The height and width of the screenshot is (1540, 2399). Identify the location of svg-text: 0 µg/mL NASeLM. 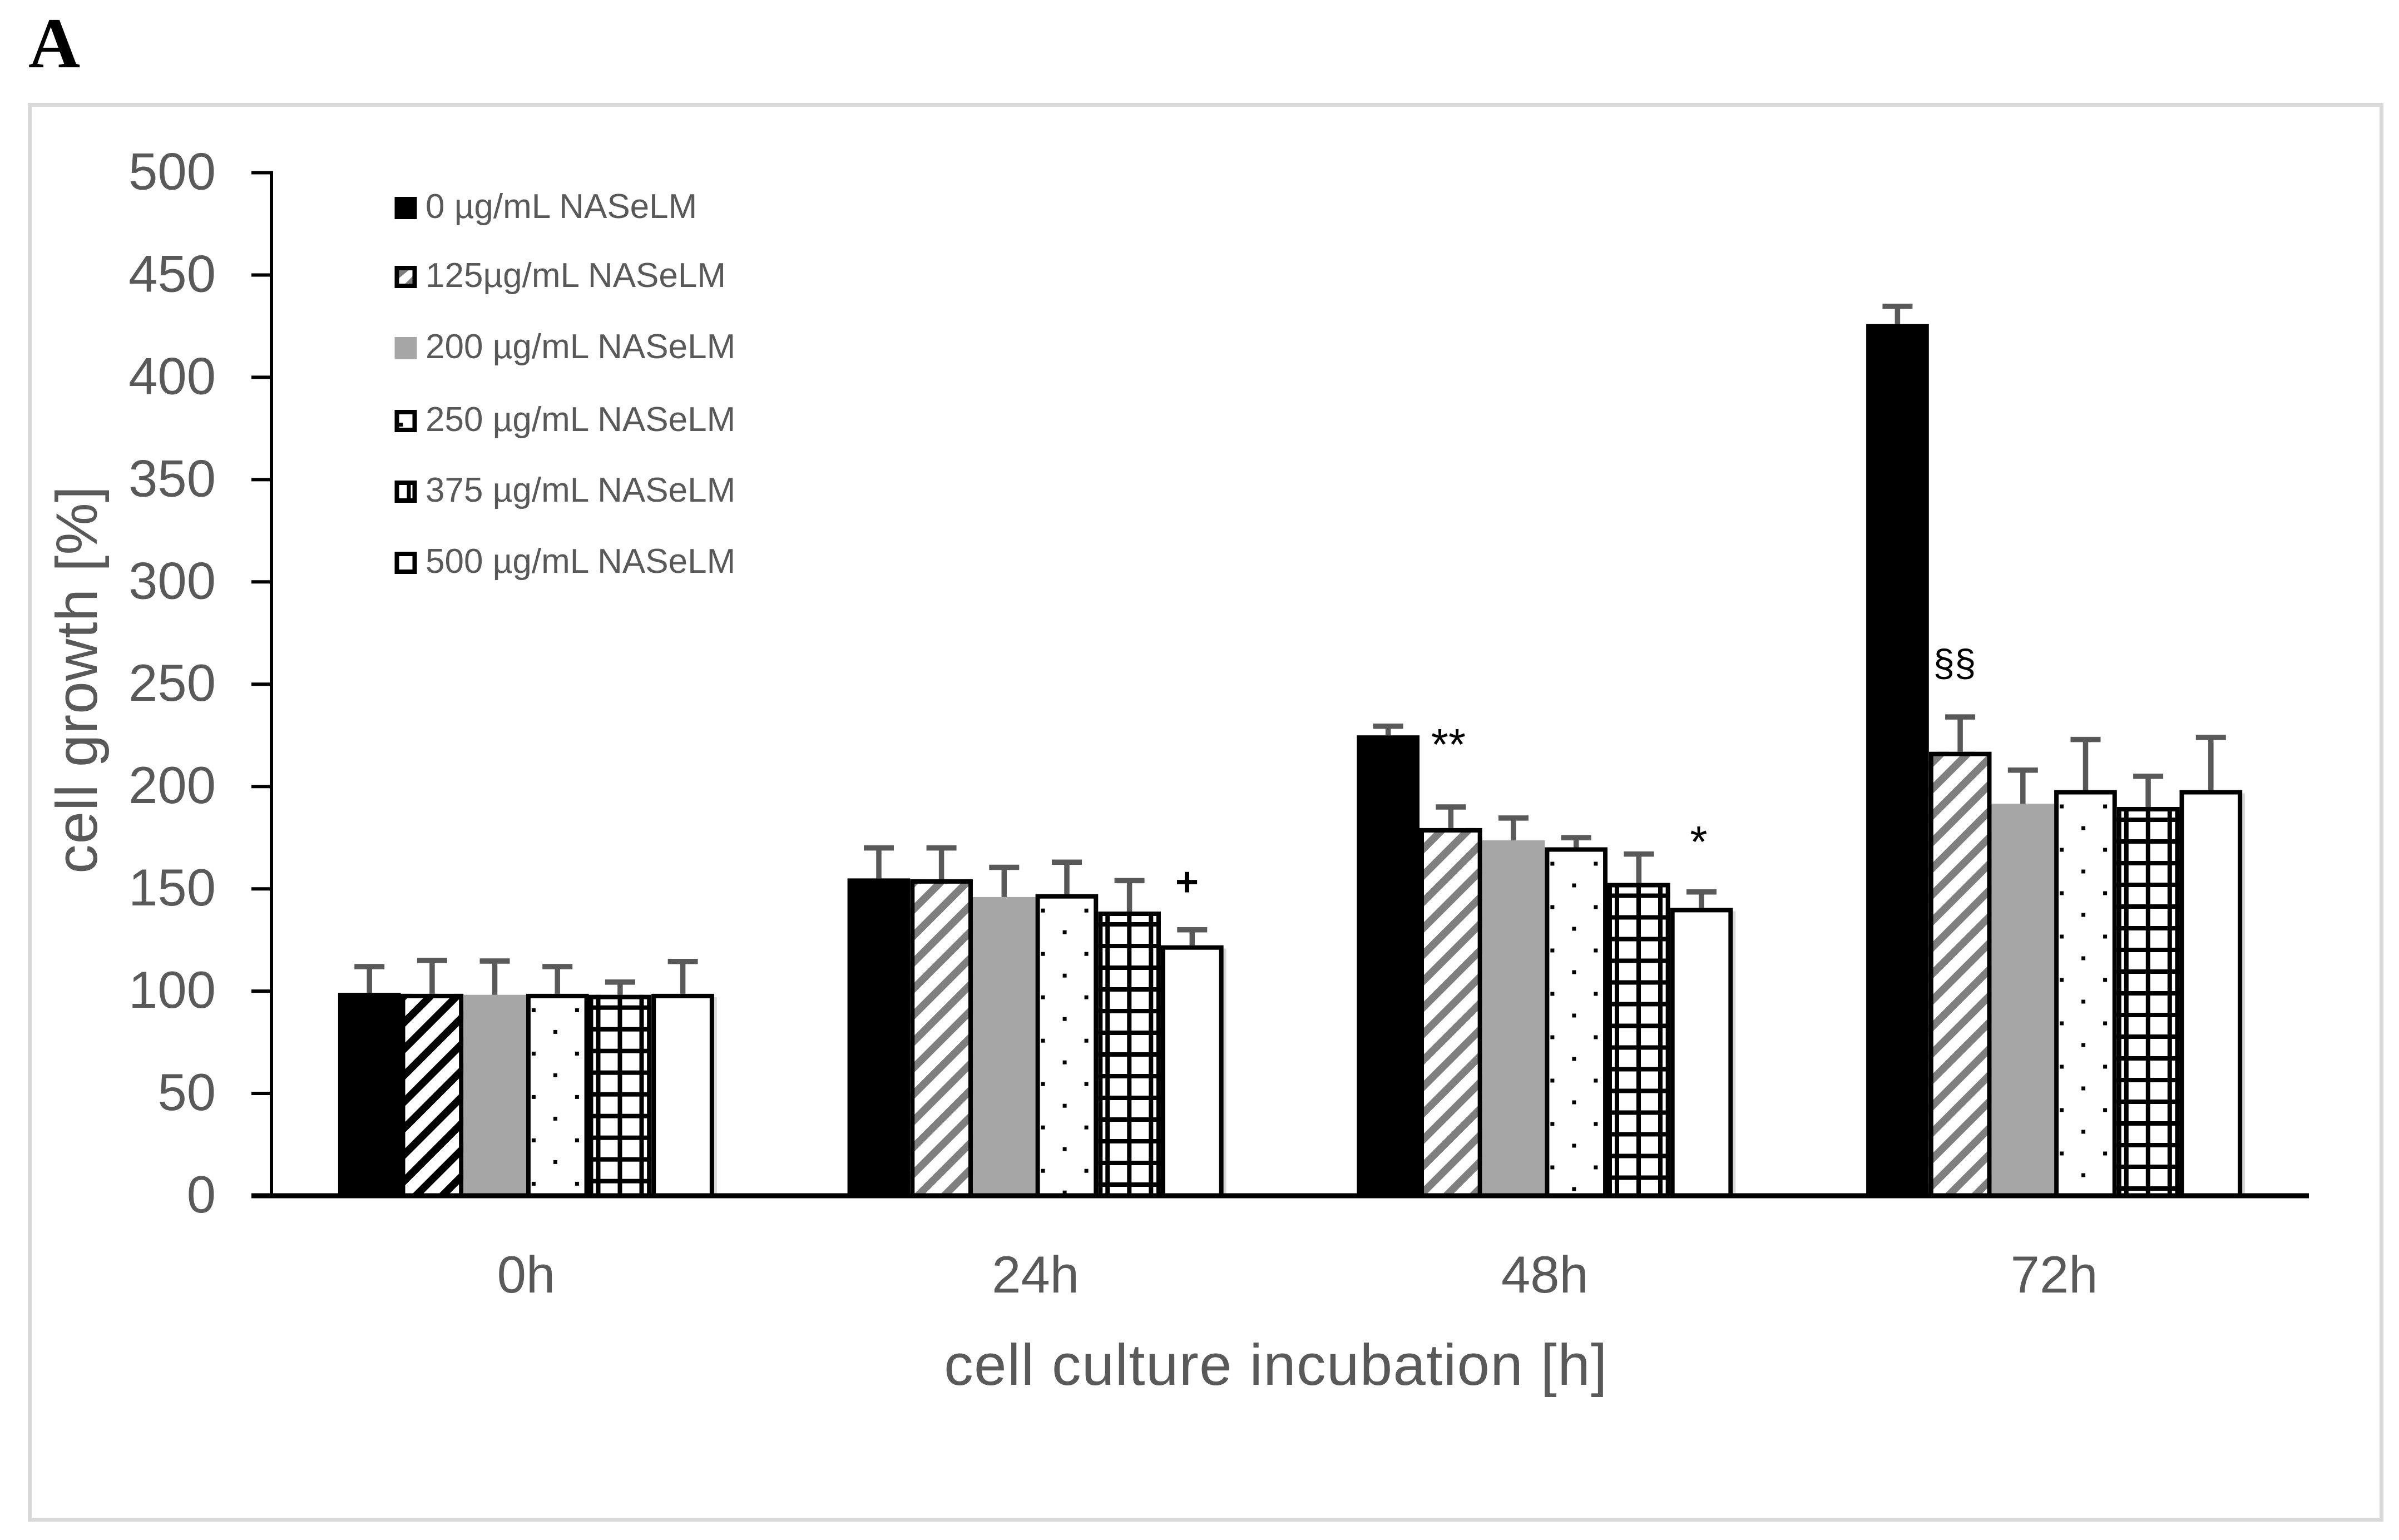
(561, 206).